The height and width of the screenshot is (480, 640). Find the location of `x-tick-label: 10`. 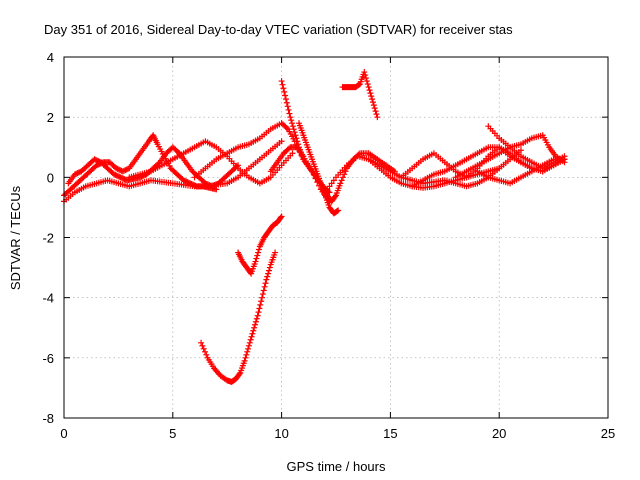

x-tick-label: 10 is located at coordinates (281, 433).